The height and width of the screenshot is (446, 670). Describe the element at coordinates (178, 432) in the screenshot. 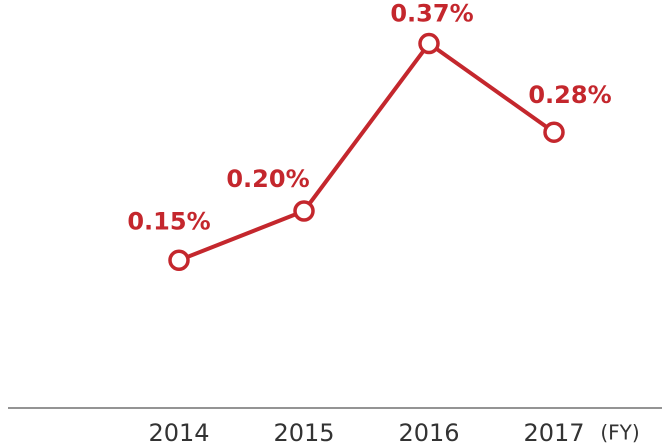

I see `x-tick-label: 2014` at that location.